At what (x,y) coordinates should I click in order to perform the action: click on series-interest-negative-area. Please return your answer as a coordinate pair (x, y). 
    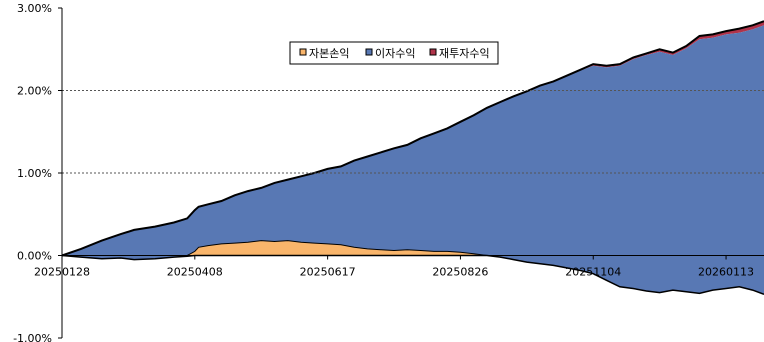
    Looking at the image, I should click on (413, 275).